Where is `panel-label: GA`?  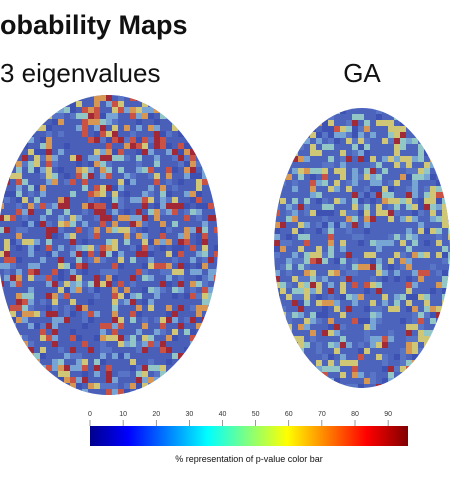 panel-label: GA is located at coordinates (362, 73).